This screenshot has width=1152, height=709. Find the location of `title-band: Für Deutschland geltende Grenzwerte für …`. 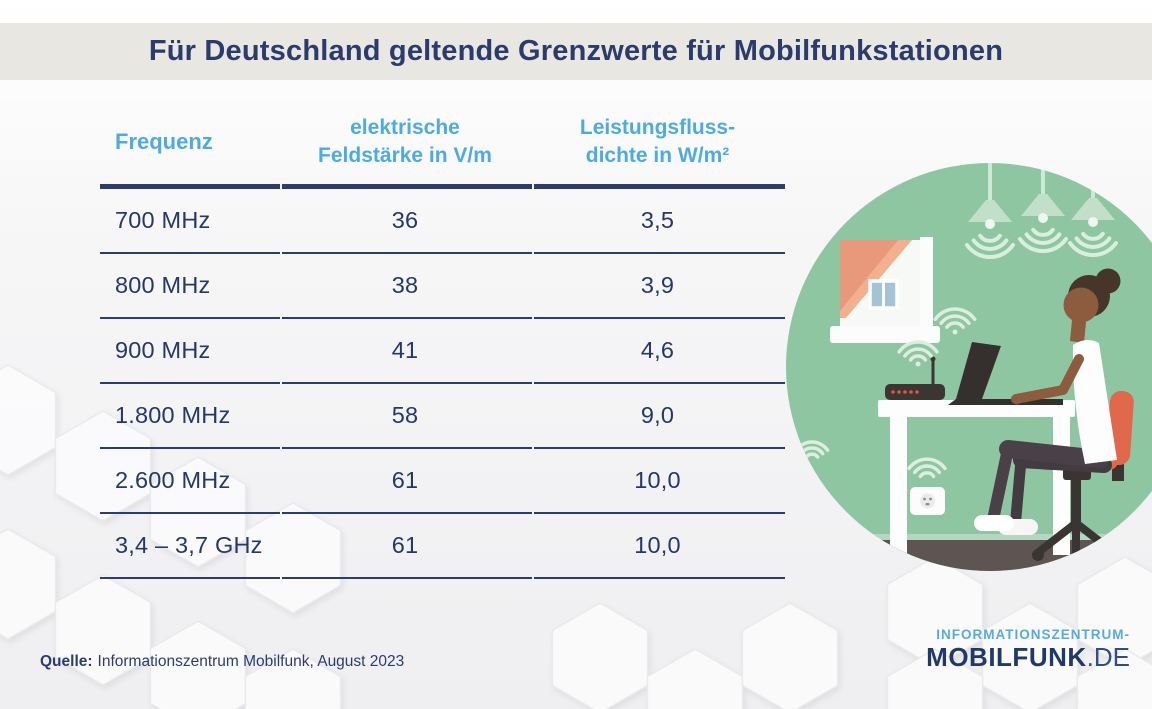

title-band: Für Deutschland geltende Grenzwerte für … is located at coordinates (576, 51).